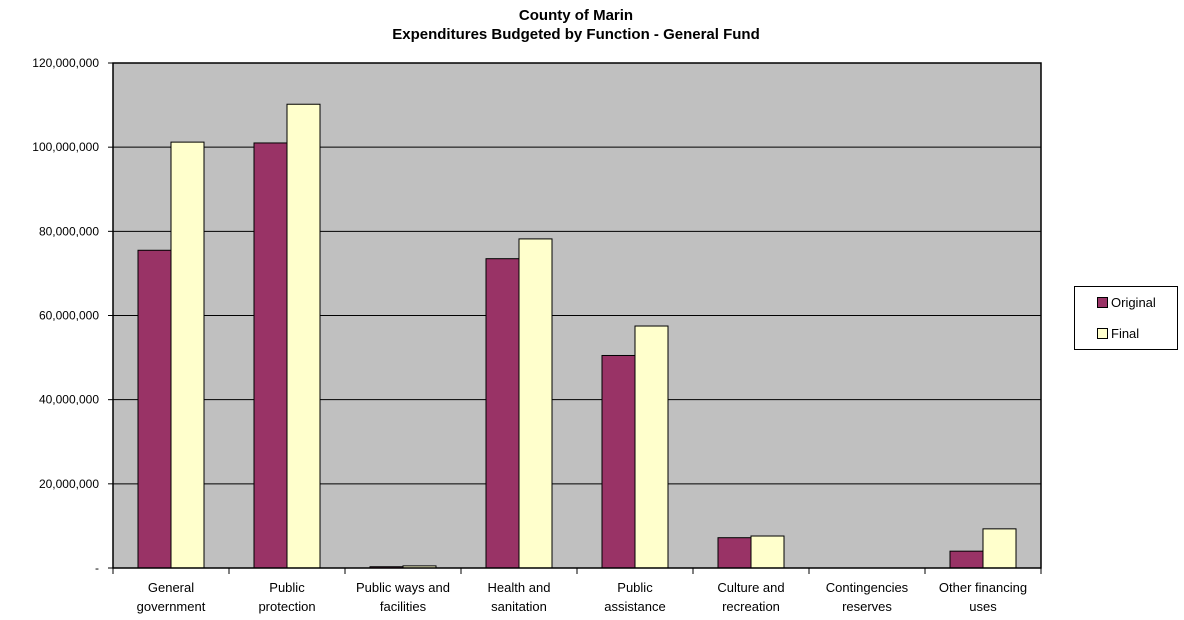 The width and height of the screenshot is (1184, 620). Describe the element at coordinates (1125, 333) in the screenshot. I see `legend-label-final: Final` at that location.